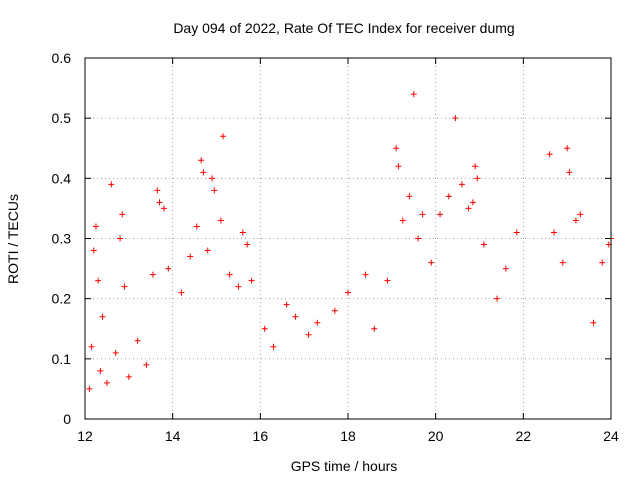 The height and width of the screenshot is (480, 640). Describe the element at coordinates (436, 436) in the screenshot. I see `x-tick-label: 20` at that location.